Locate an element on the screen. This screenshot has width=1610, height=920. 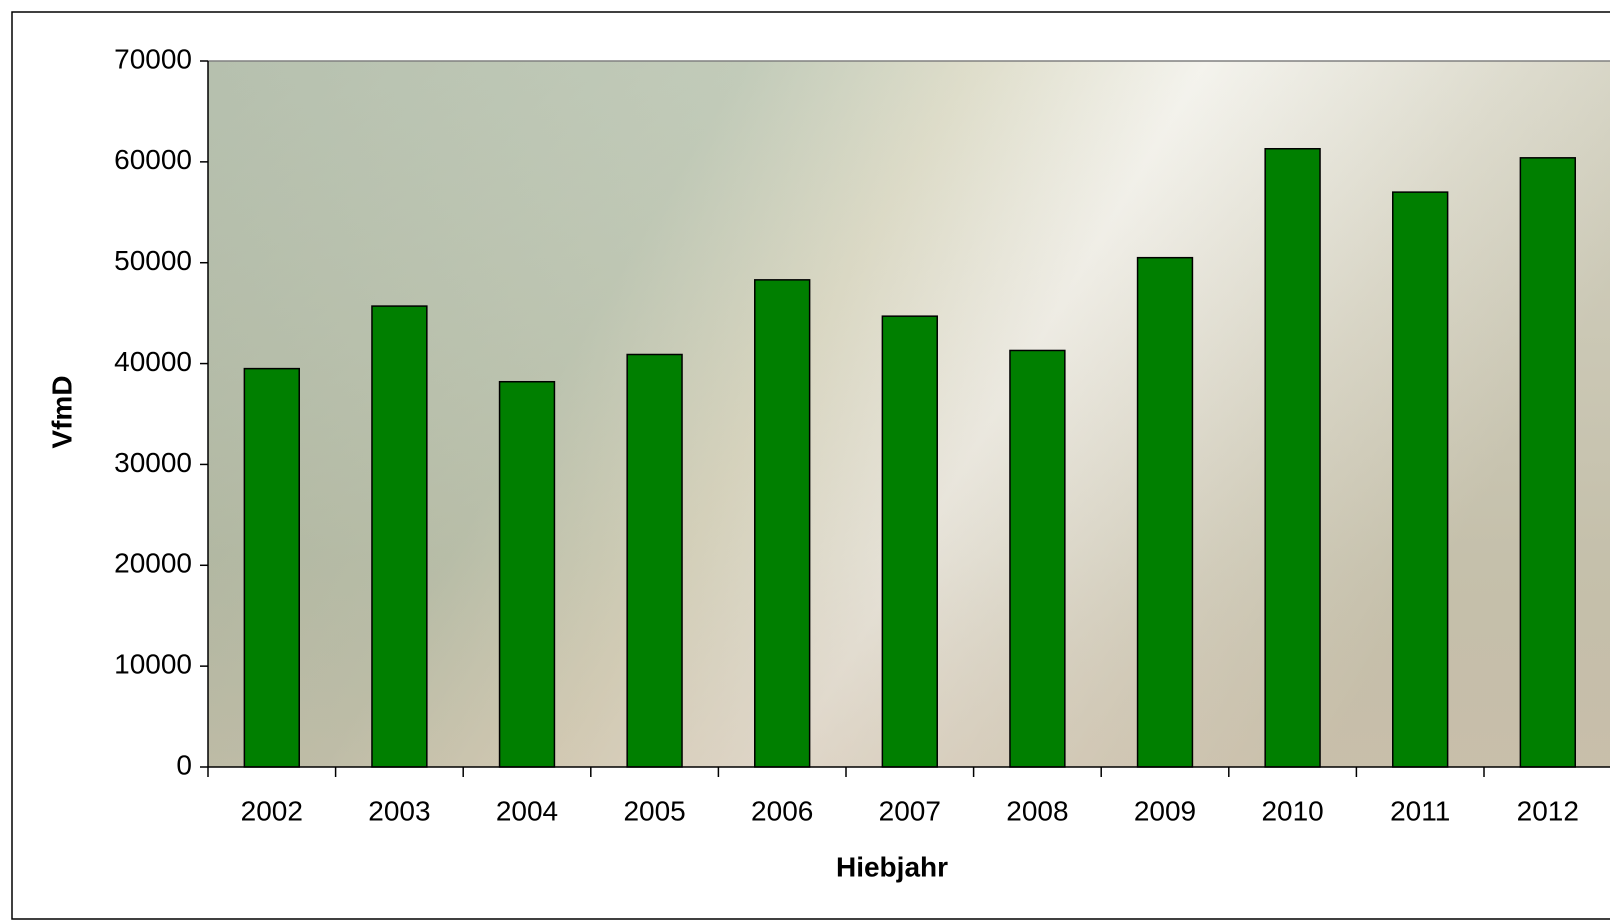
y-tick-label: 20000 is located at coordinates (153, 563).